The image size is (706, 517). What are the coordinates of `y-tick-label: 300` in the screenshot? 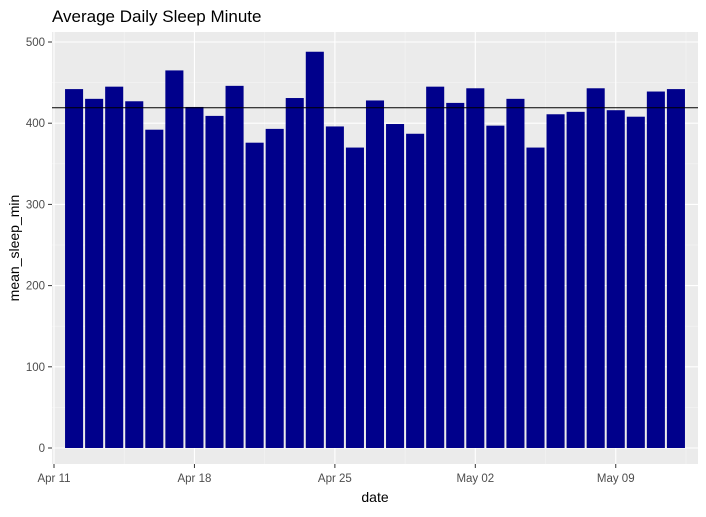 It's located at (35, 205).